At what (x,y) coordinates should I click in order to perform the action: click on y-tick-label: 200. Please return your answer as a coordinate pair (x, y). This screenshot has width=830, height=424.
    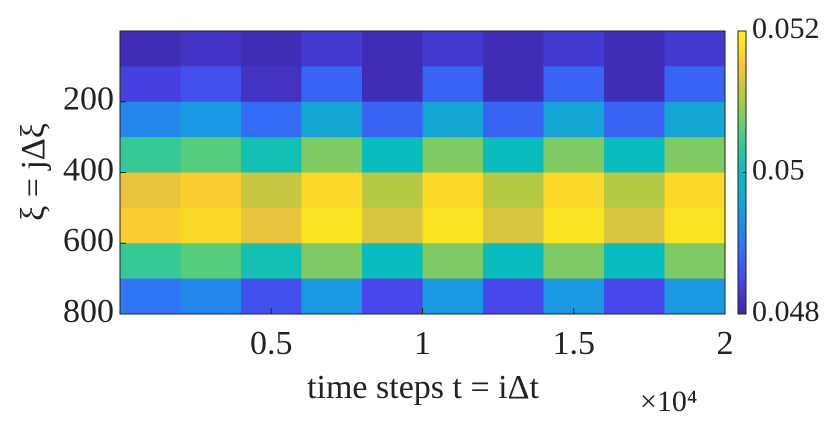
    Looking at the image, I should click on (88, 99).